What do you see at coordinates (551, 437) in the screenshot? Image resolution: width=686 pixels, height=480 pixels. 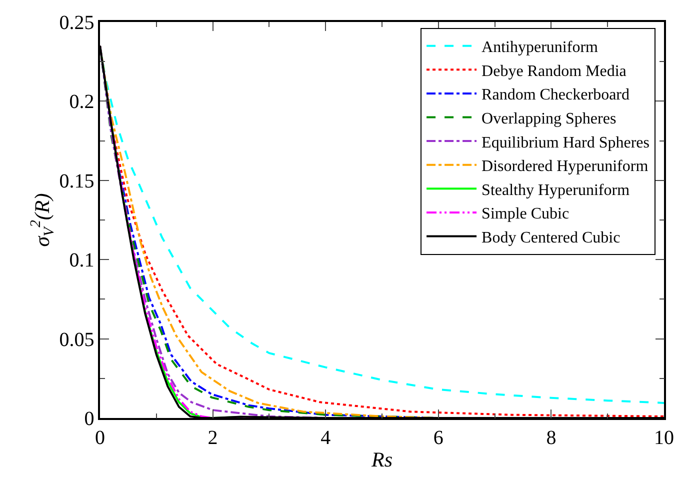 I see `x-tick-label: 8` at bounding box center [551, 437].